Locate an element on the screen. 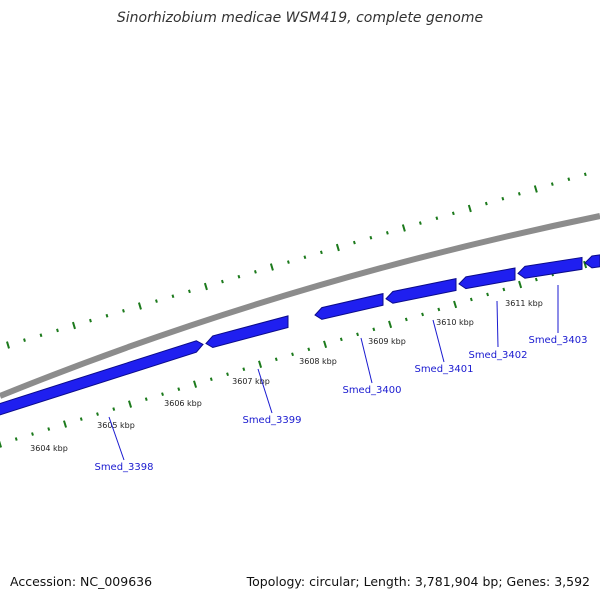 This screenshot has height=600, width=600. tick-label: 3610 kbp is located at coordinates (455, 322).